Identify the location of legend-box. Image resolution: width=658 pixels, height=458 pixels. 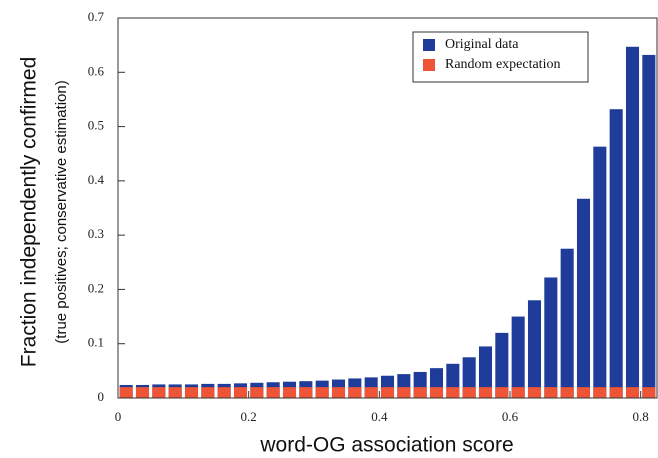
(500, 57).